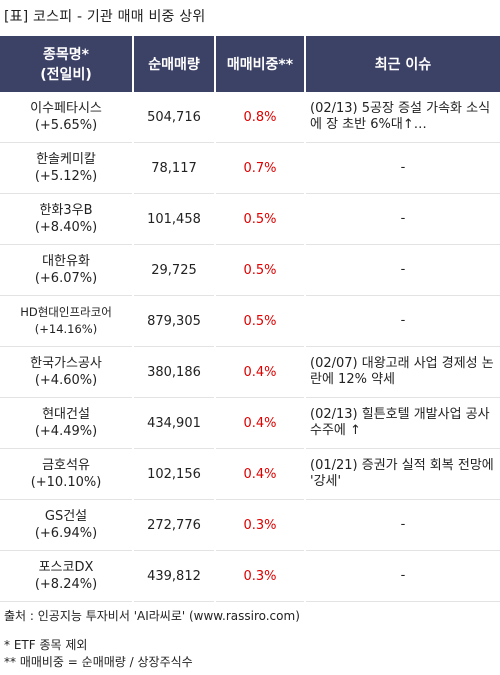  What do you see at coordinates (66, 329) in the screenshot?
I see `stock-change: (+14.16%)` at bounding box center [66, 329].